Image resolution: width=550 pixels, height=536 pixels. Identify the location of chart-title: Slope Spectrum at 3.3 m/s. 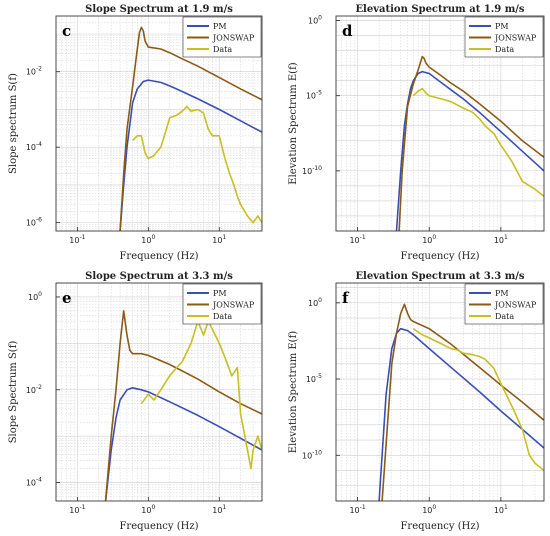
(159, 276).